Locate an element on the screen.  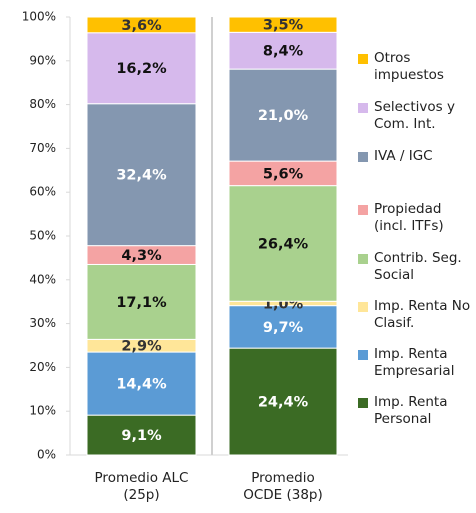
y-tick-label: 90% is located at coordinates (42, 60).